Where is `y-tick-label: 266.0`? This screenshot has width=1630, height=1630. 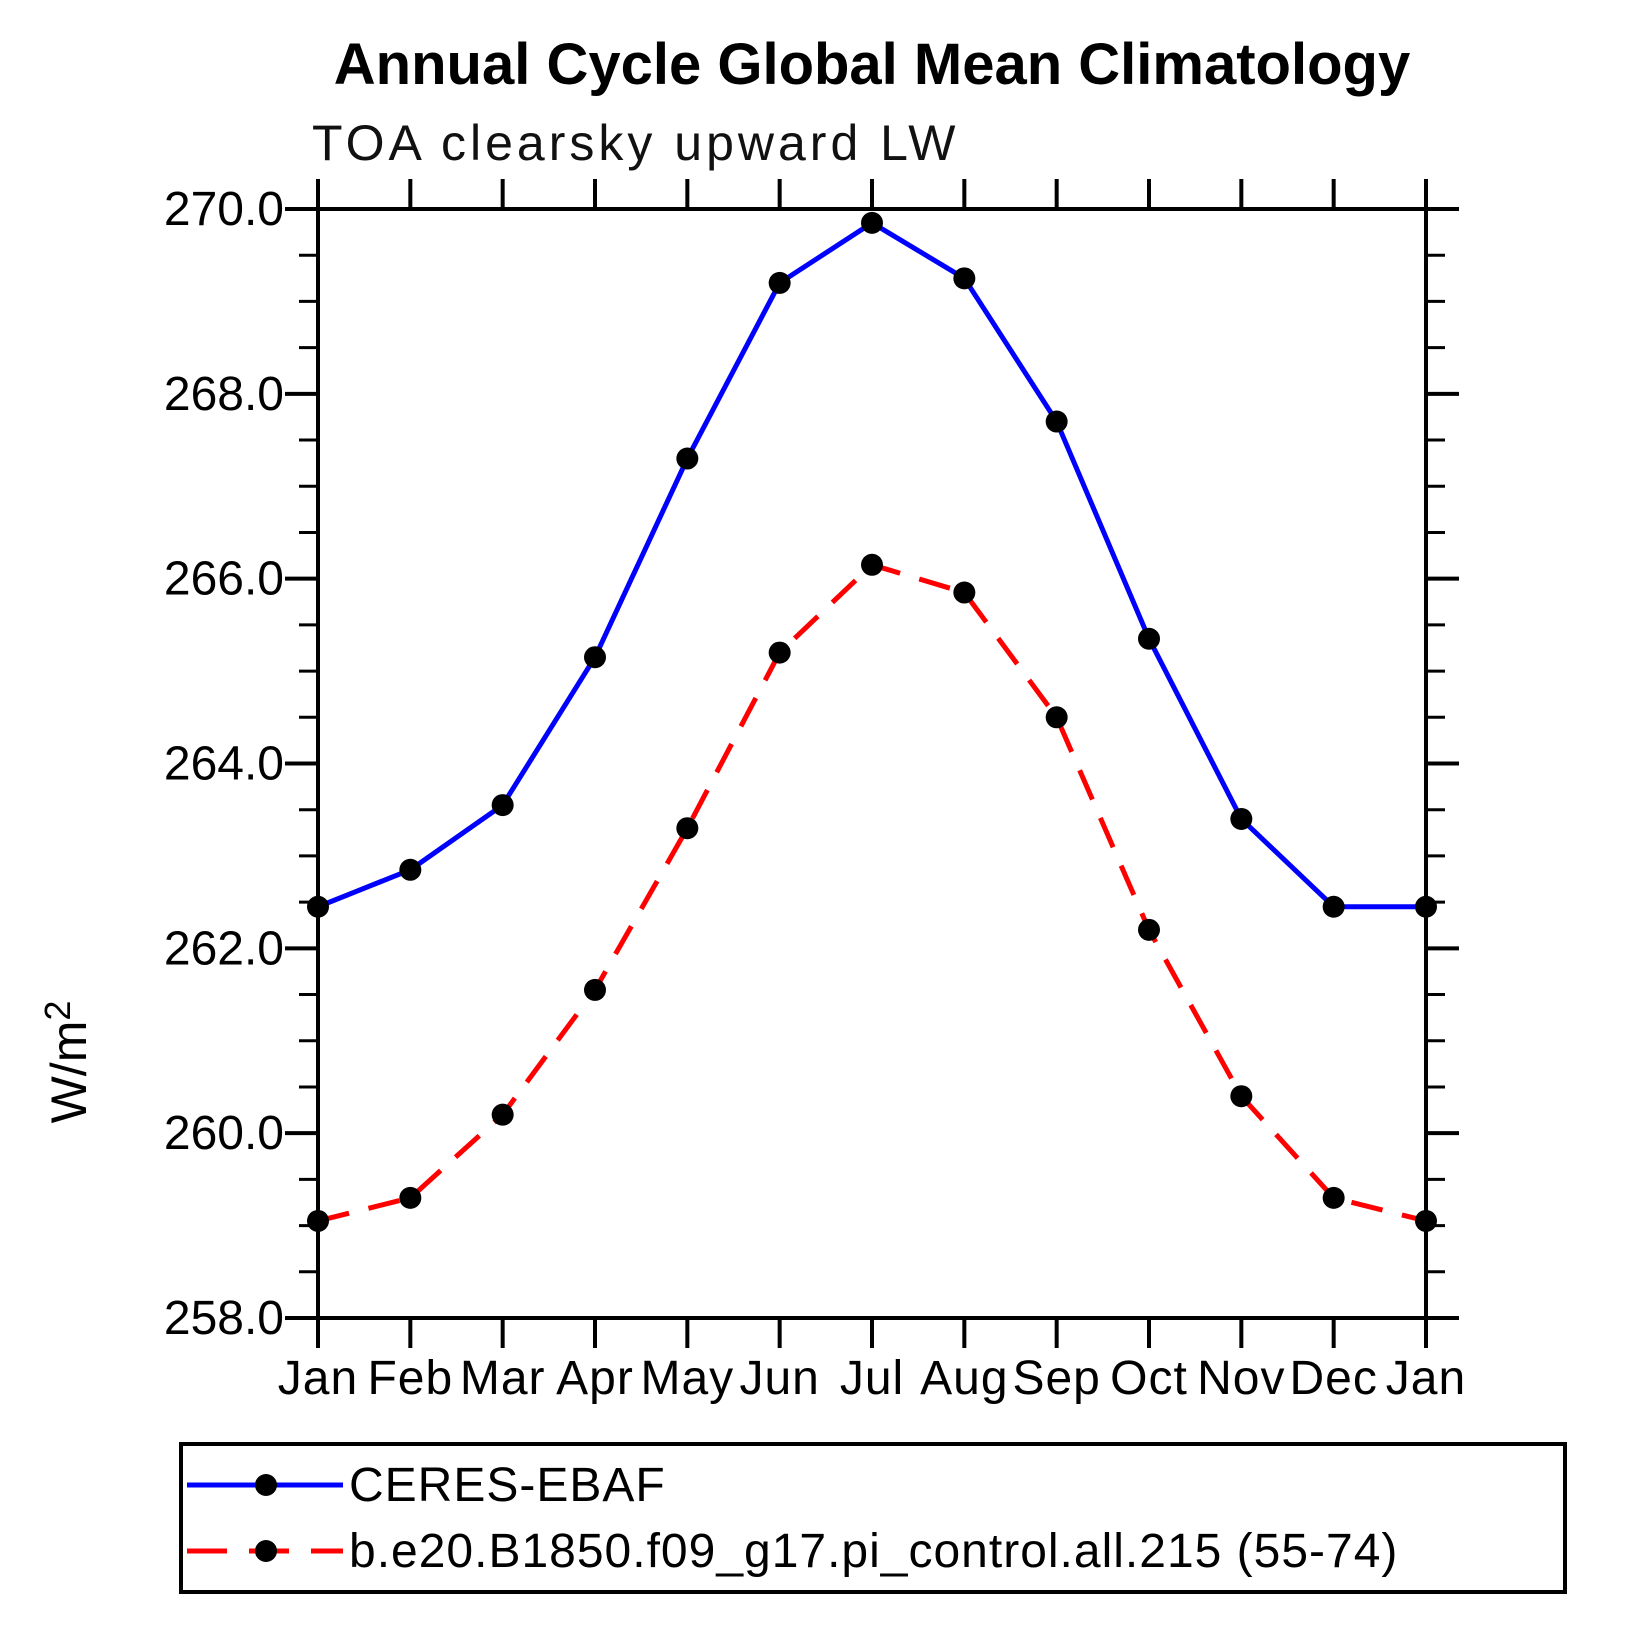 y-tick-label: 266.0 is located at coordinates (224, 579).